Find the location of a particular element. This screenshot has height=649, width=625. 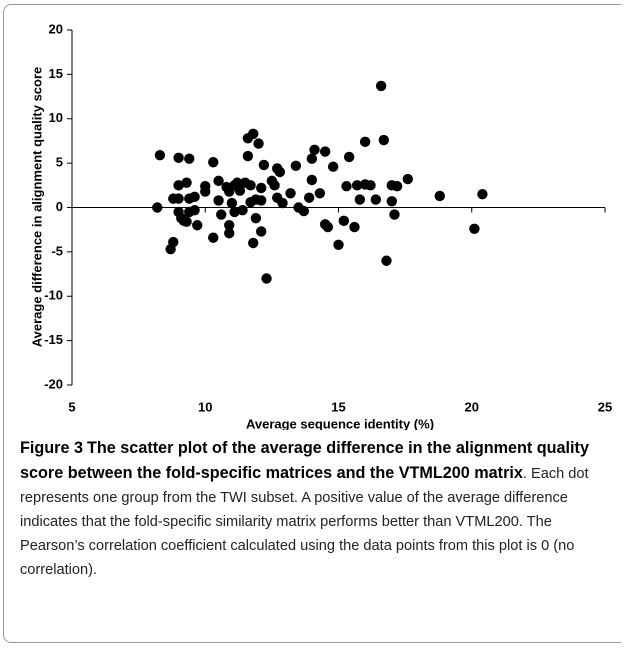

x-tick-label: 20 is located at coordinates (472, 406).